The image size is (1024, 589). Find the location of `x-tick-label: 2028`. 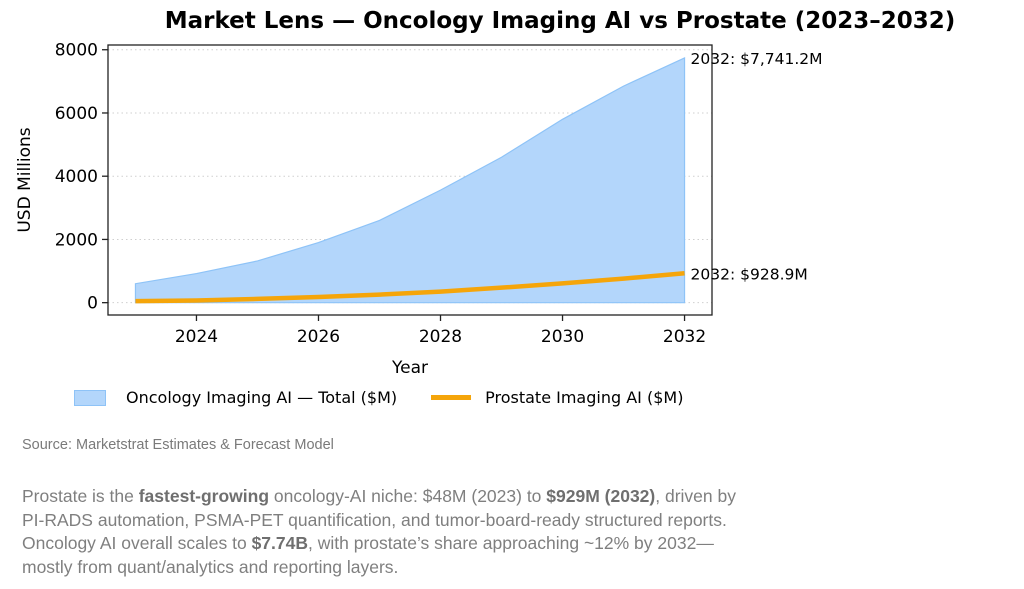

x-tick-label: 2028 is located at coordinates (440, 337).